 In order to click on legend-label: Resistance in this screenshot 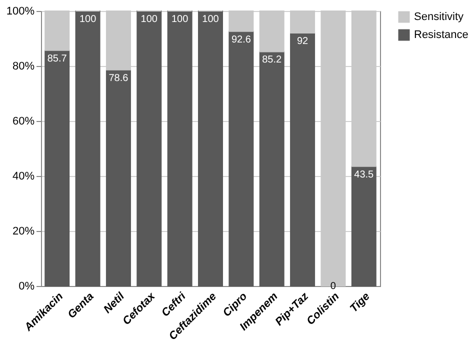, I will do `click(441, 35)`.